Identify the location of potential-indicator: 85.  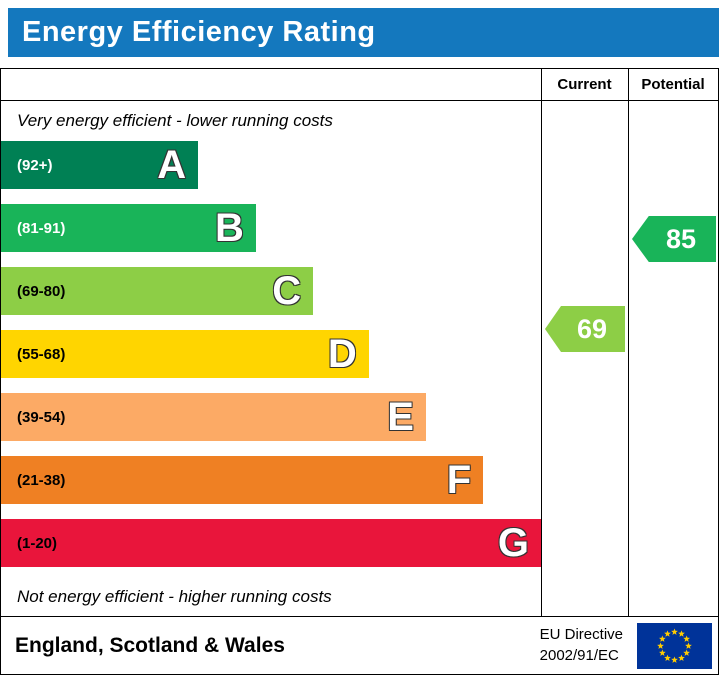
(674, 239).